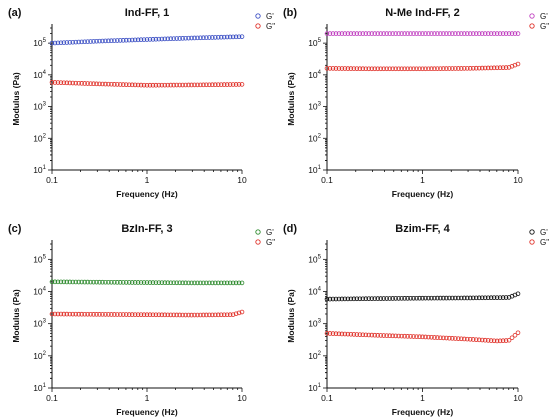 The width and height of the screenshot is (557, 420). I want to click on panel-letter: (c), so click(15, 229).